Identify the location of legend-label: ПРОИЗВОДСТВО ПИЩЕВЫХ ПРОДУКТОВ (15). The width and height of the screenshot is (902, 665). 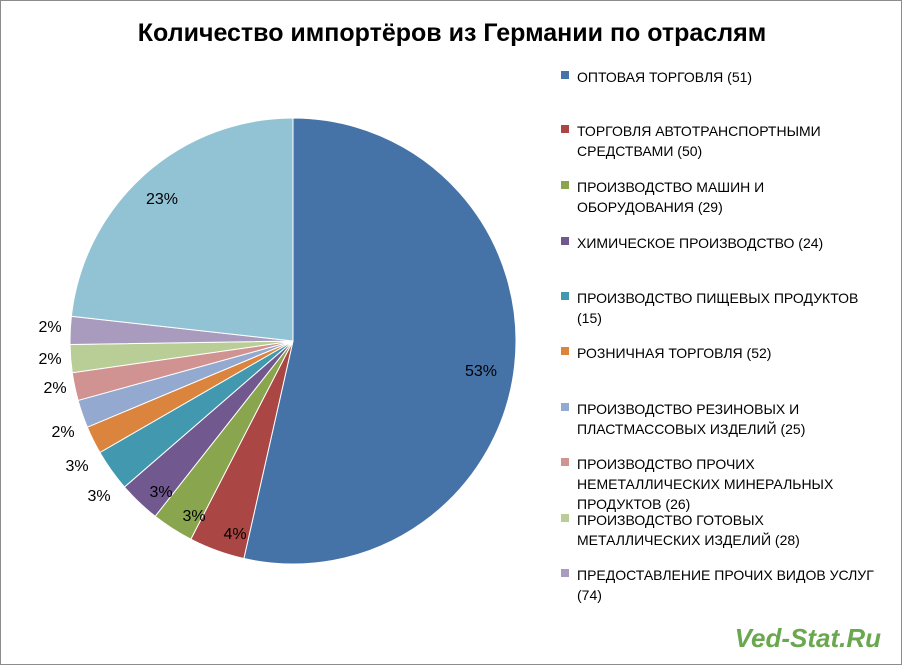
(718, 308).